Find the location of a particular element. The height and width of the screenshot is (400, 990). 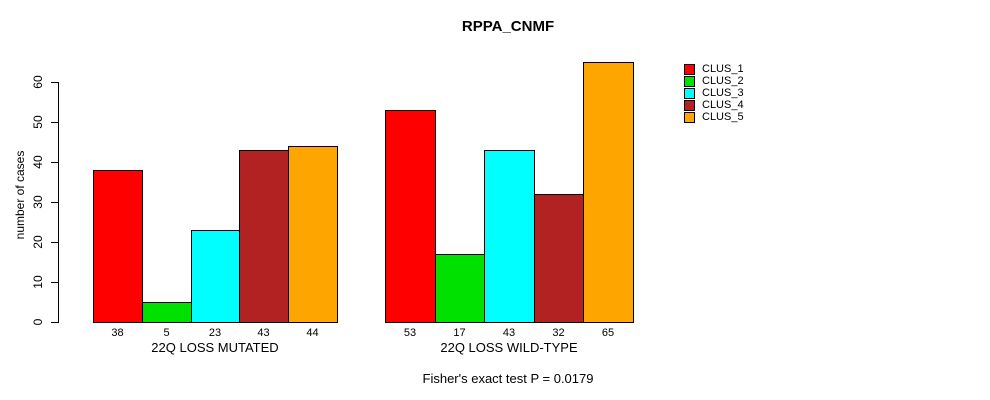

y-tick-label: 0 is located at coordinates (38, 322).